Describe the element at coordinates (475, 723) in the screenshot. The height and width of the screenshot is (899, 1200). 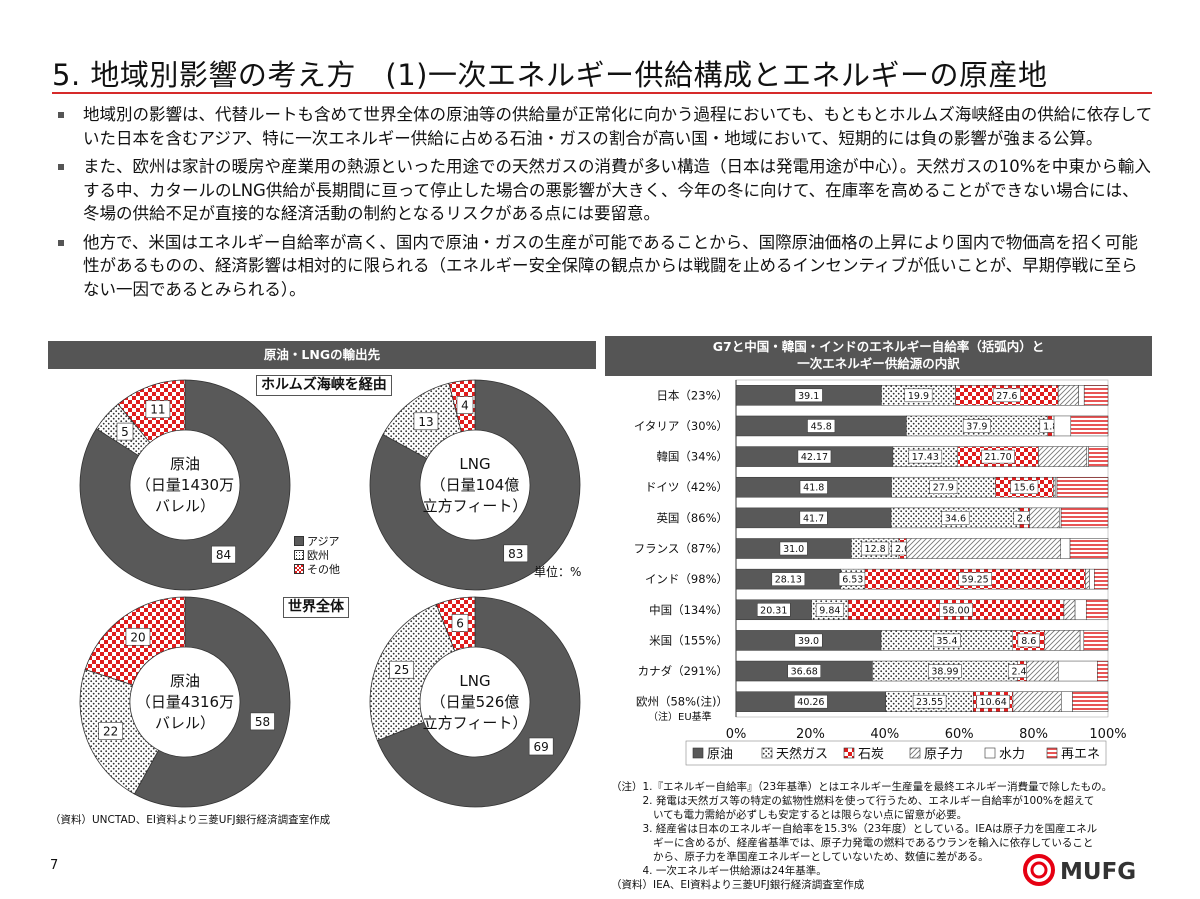
I see `donut-center-label: 立方フィート）` at that location.